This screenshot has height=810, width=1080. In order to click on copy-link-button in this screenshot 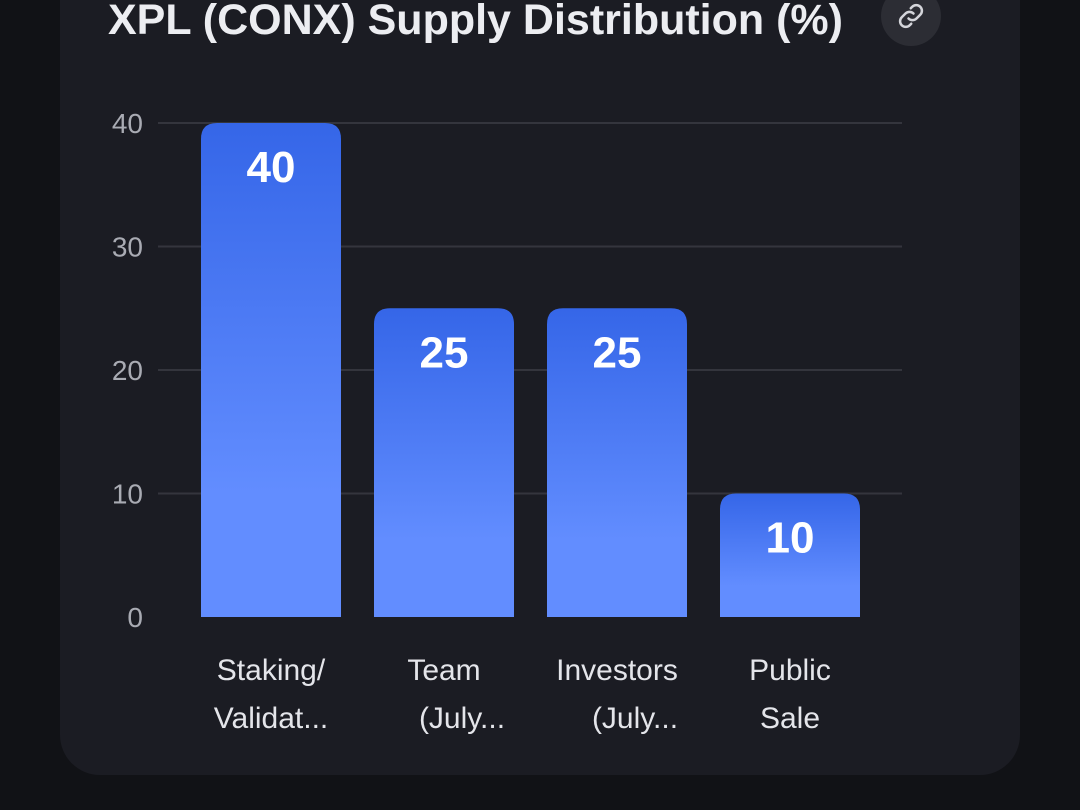, I will do `click(911, 23)`.